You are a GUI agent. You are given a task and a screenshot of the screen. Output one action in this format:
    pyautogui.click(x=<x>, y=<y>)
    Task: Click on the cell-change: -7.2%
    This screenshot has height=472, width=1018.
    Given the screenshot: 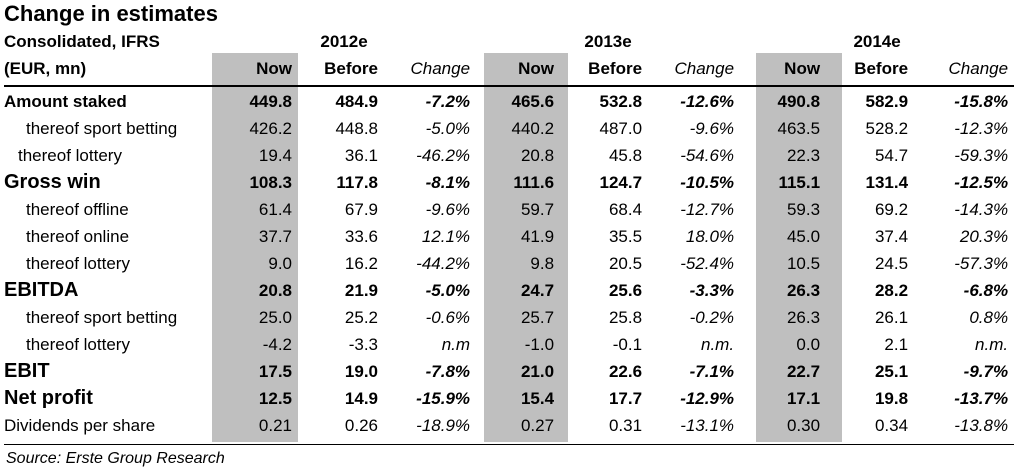 What is the action you would take?
    pyautogui.click(x=448, y=101)
    